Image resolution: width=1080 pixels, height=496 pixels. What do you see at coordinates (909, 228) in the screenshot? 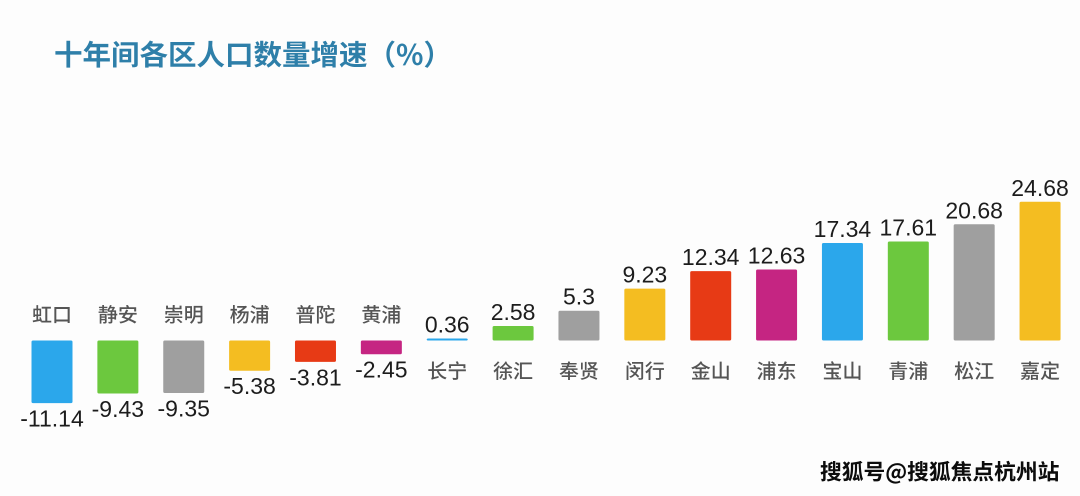
I see `svg-text: 17.61` at bounding box center [909, 228].